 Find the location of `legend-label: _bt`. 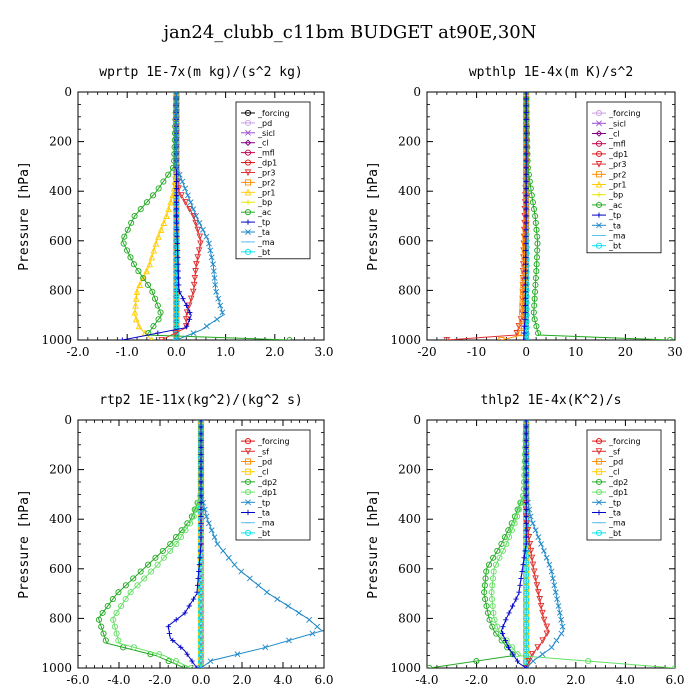

legend-label: _bt is located at coordinates (614, 533).